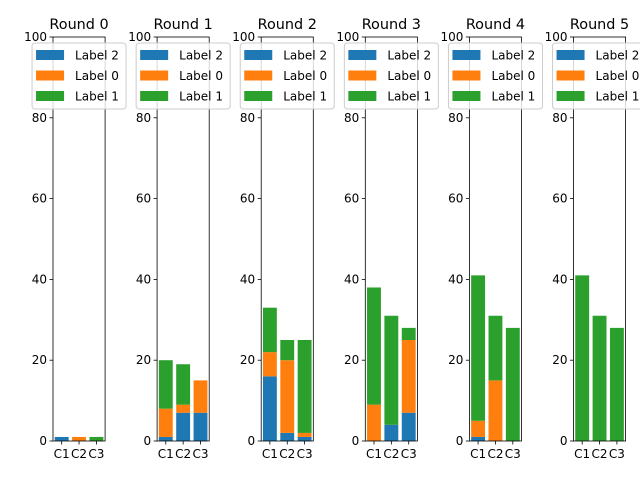 This screenshot has width=640, height=480. What do you see at coordinates (78, 25) in the screenshot?
I see `panel-title: Round 0` at bounding box center [78, 25].